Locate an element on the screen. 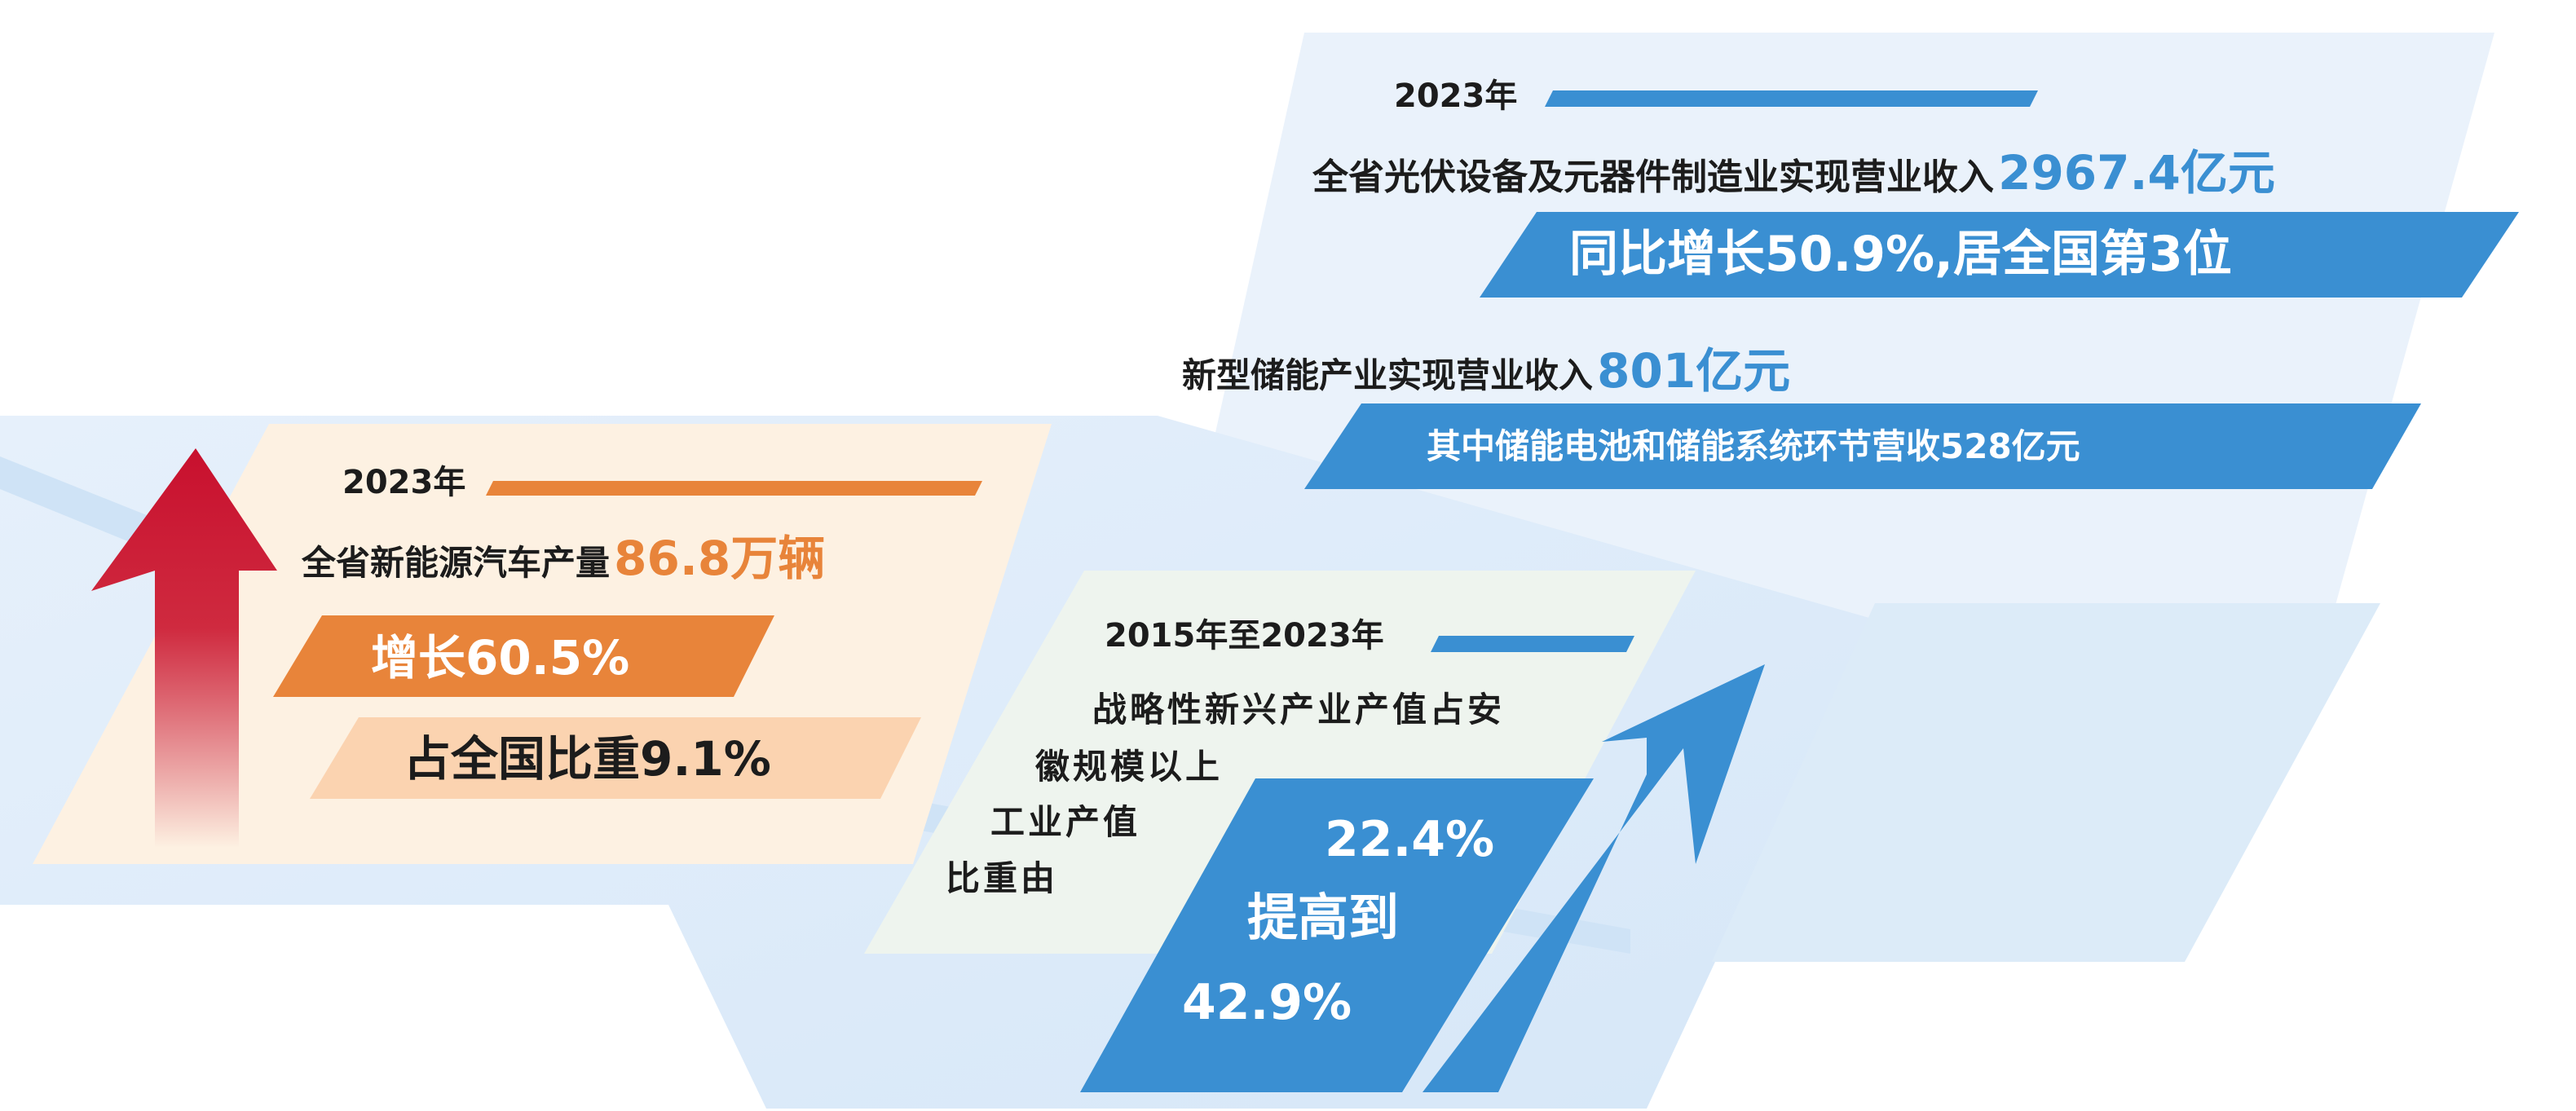 This screenshot has height=1111, width=2576. storage-detail-text: 其中储能电池和储能系统环节营收528亿元 is located at coordinates (1753, 446).